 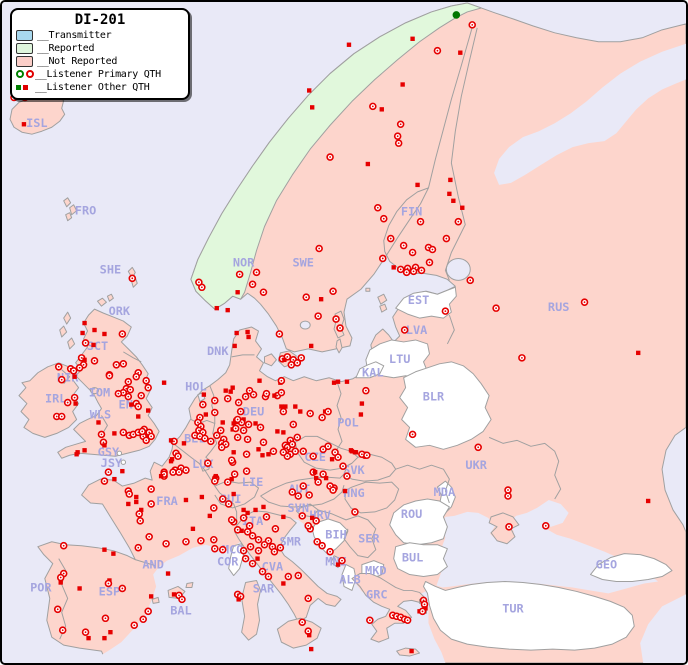 What do you see at coordinates (25, 87) in the screenshot?
I see `other-qth-icon` at bounding box center [25, 87].